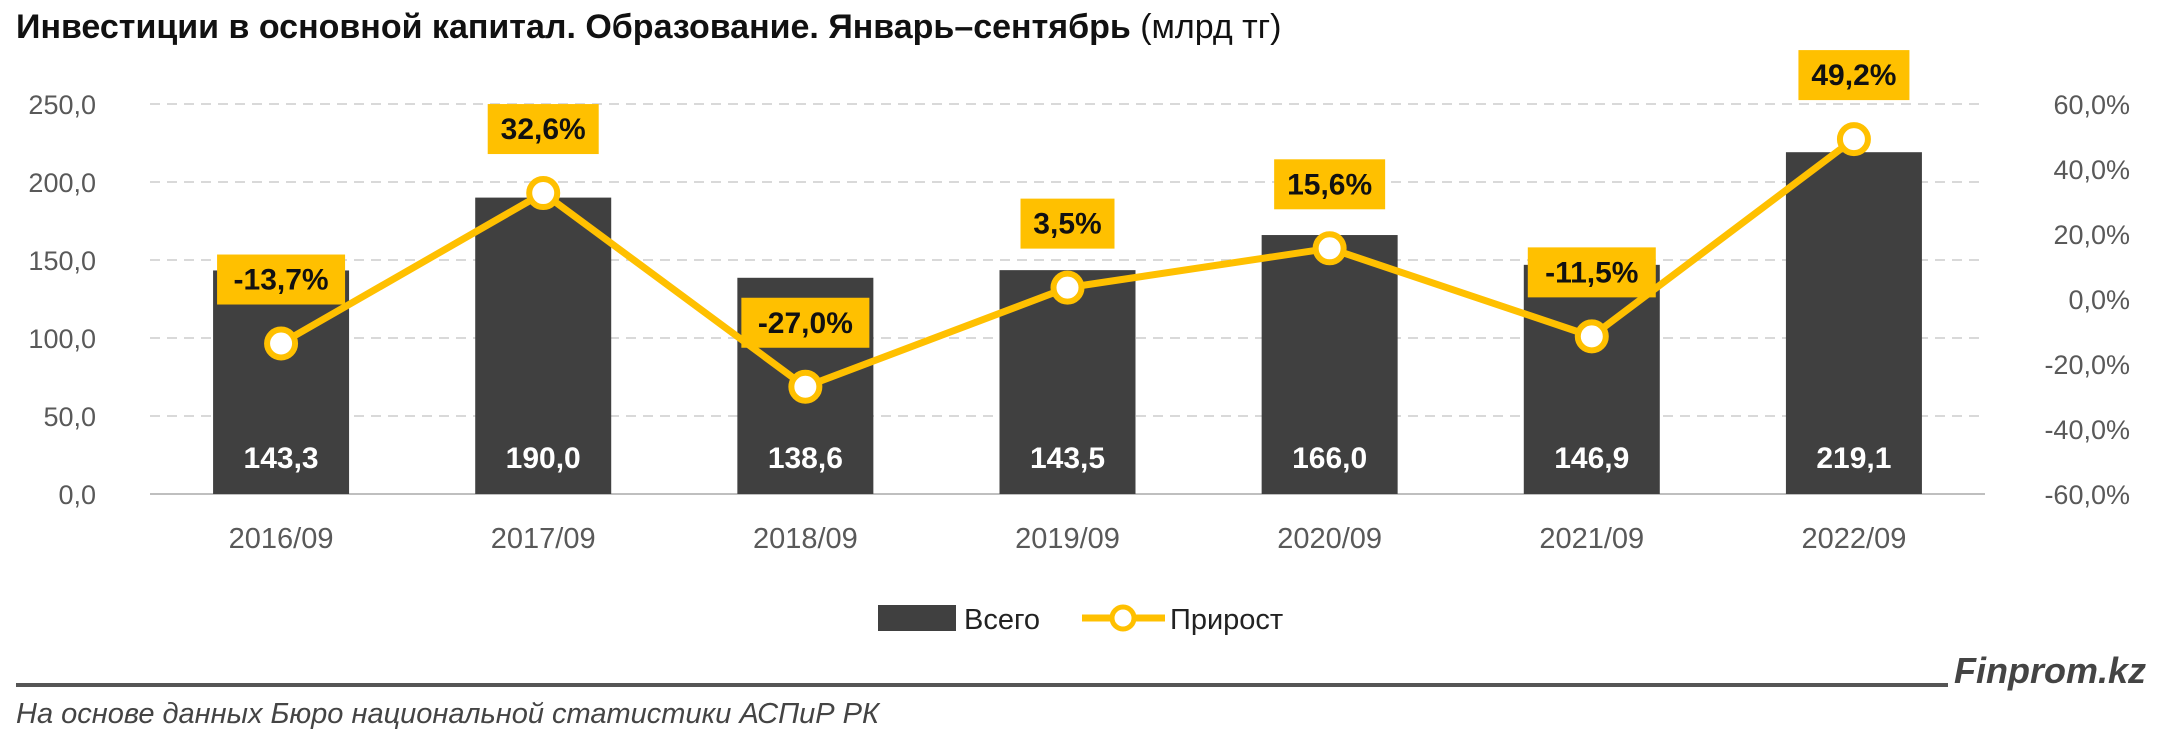 The width and height of the screenshot is (2160, 751). Describe the element at coordinates (917, 618) in the screenshot. I see `legend-swatch-bars` at that location.